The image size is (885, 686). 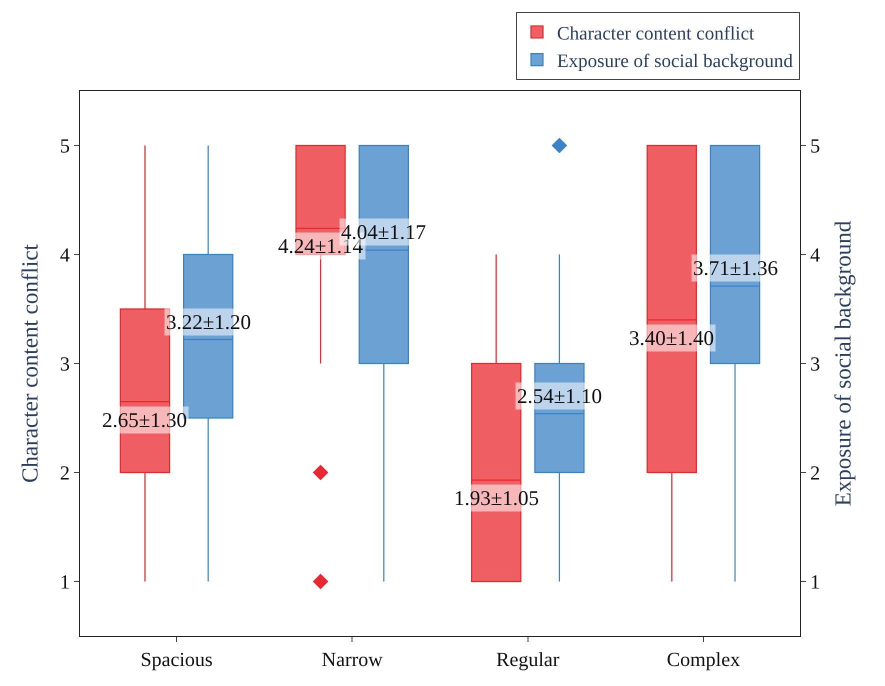 What do you see at coordinates (65, 147) in the screenshot?
I see `y-tick-label: 5` at bounding box center [65, 147].